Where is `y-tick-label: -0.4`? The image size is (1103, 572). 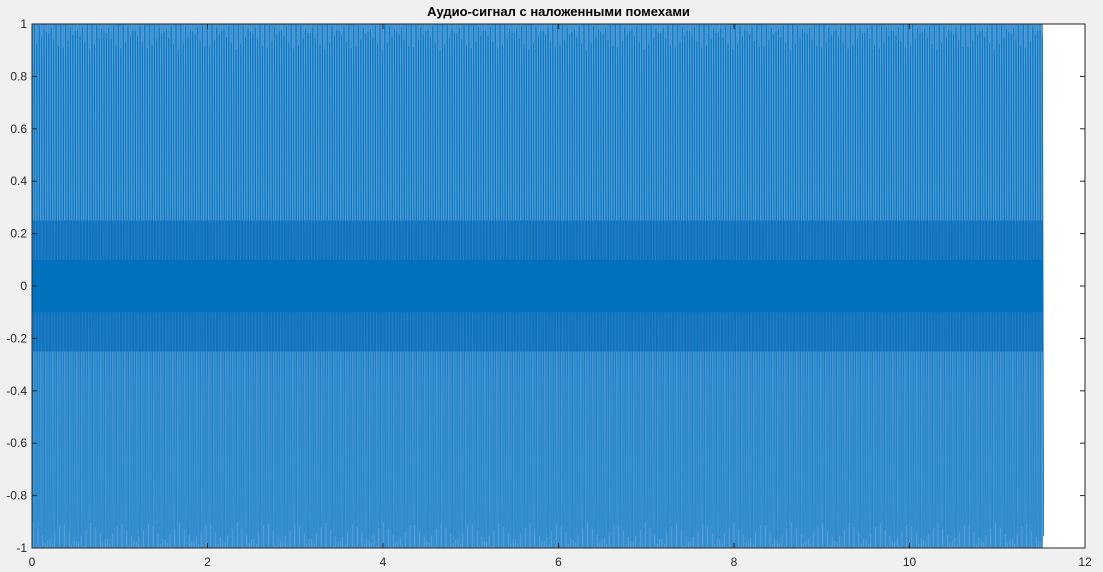
y-tick-label: -0.4 is located at coordinates (16, 391).